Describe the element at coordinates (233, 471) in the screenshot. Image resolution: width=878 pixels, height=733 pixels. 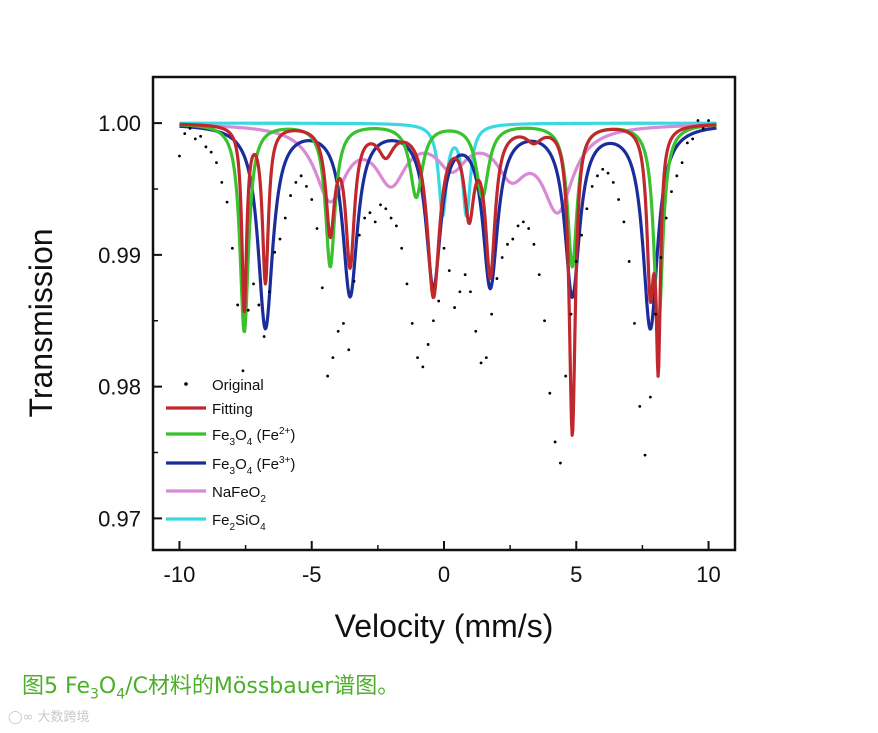
I see `legend-label-sub: 3` at that location.